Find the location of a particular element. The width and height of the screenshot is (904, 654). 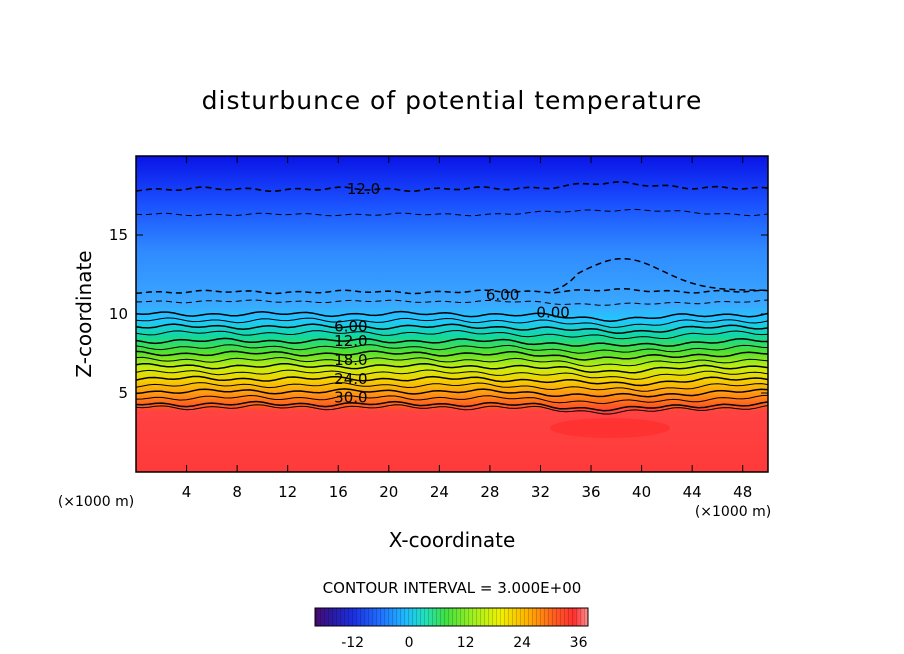

x-tick-label: 40 is located at coordinates (641, 492).